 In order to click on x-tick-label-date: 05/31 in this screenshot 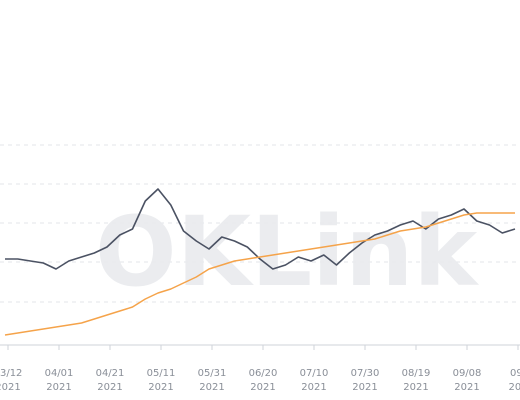, I will do `click(212, 373)`.